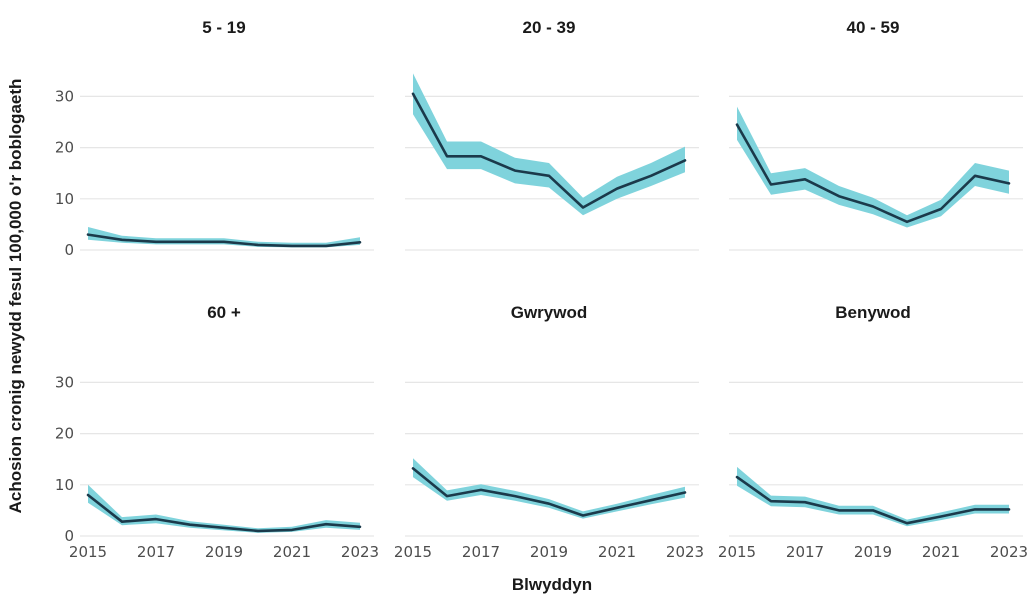  Describe the element at coordinates (549, 27) in the screenshot. I see `panel-title: 20 - 39` at that location.